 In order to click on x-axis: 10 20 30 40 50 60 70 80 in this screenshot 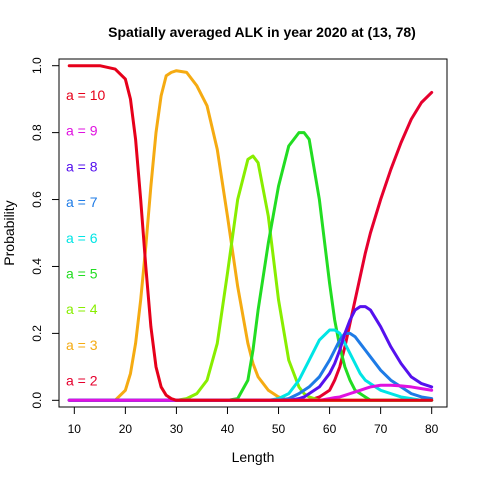, I will do `click(253, 421)`.